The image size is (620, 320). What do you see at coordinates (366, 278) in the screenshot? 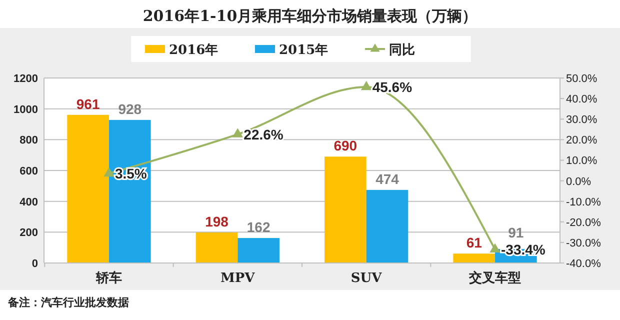
I see `x-tick-label: SUV` at bounding box center [366, 278].